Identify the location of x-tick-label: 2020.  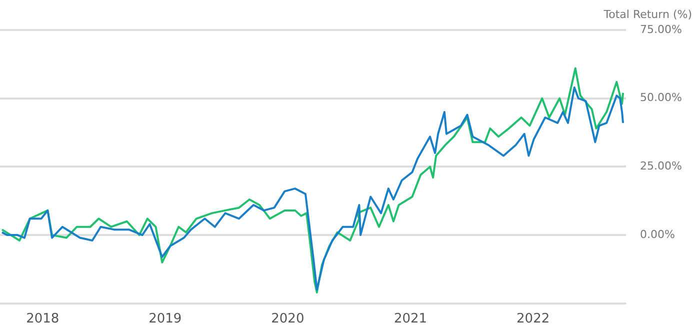
(287, 319).